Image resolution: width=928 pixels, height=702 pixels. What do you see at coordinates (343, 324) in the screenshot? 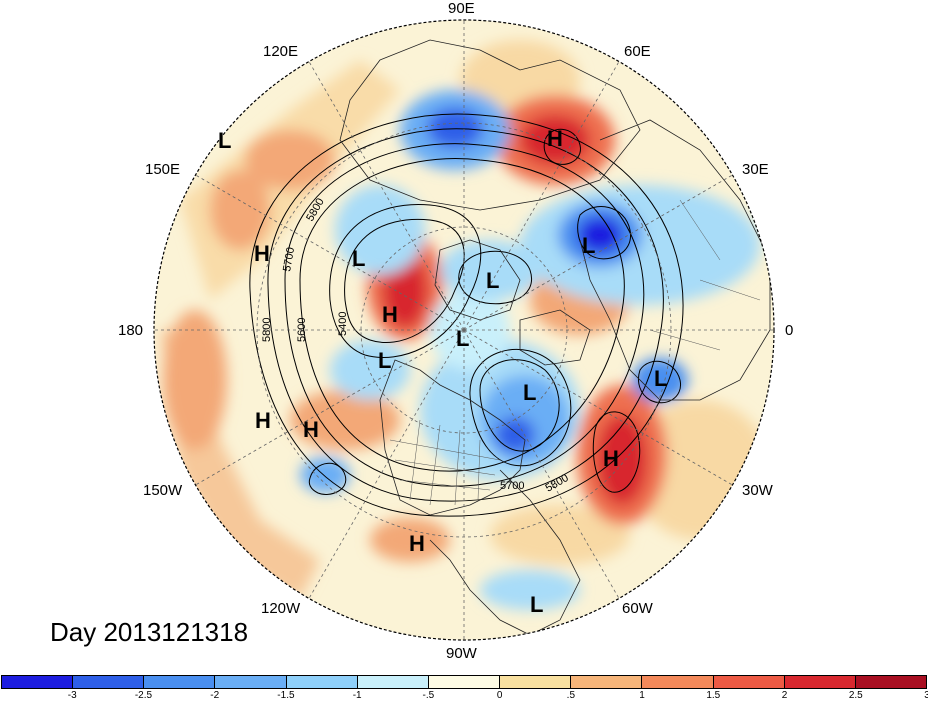
I see `contour-label: 5400` at bounding box center [343, 324].